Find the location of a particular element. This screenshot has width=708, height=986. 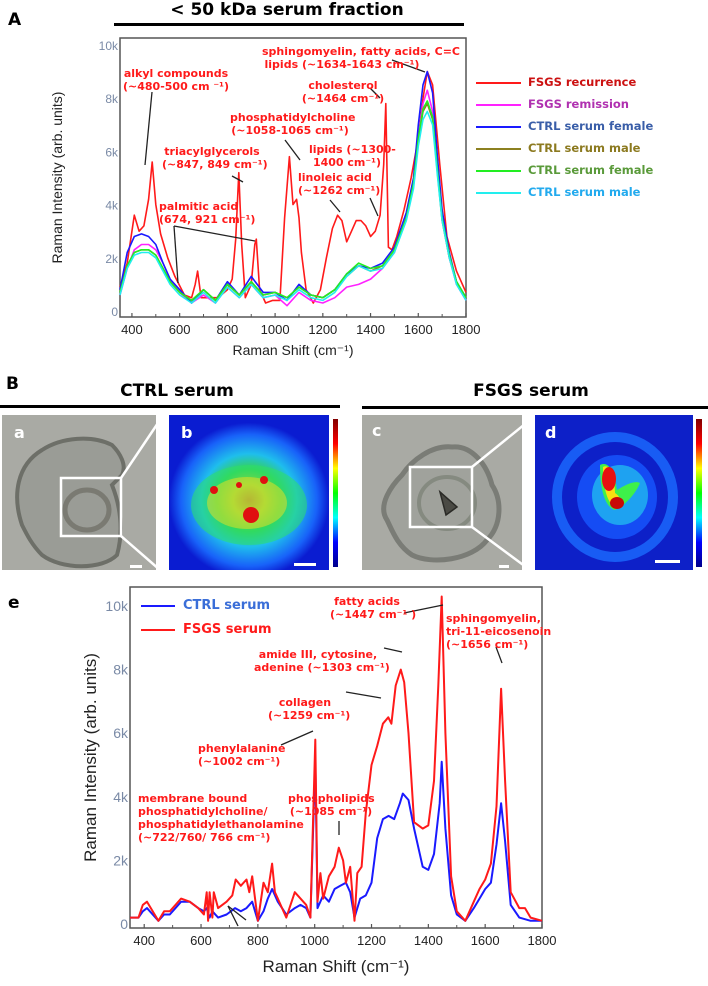

annotation-linoleic: linoleic acid (~1262 cm⁻¹) is located at coordinates (339, 184).